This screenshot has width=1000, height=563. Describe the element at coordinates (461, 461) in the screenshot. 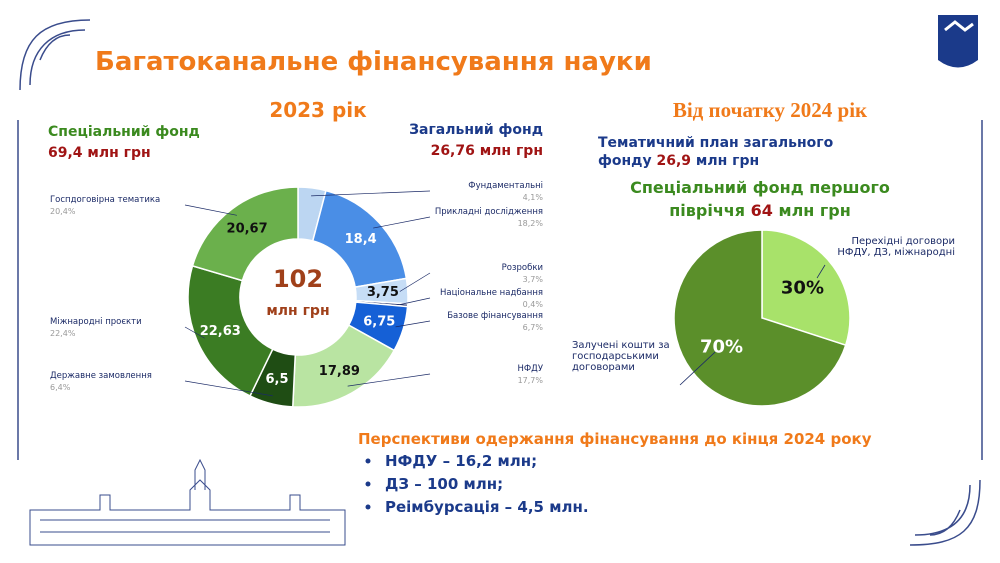

I see `prospect-item: НФДУ – 16,2 млн;` at that location.